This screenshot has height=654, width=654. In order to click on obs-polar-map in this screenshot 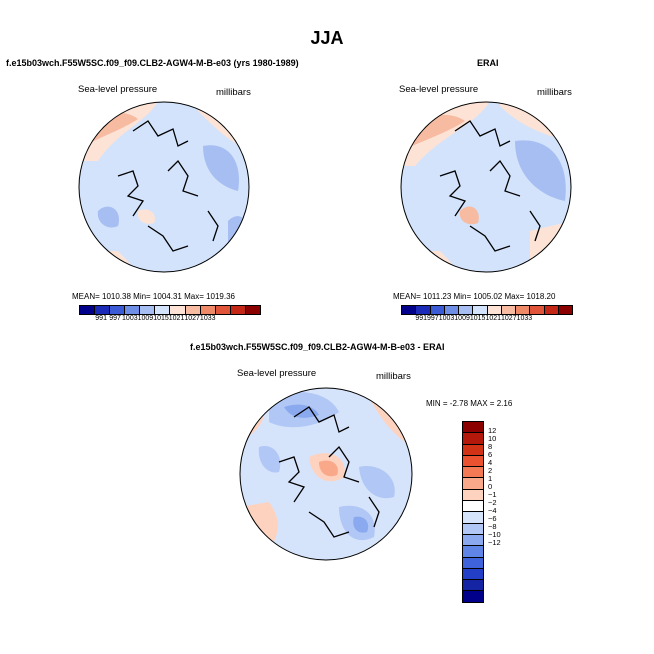, I will do `click(486, 187)`.